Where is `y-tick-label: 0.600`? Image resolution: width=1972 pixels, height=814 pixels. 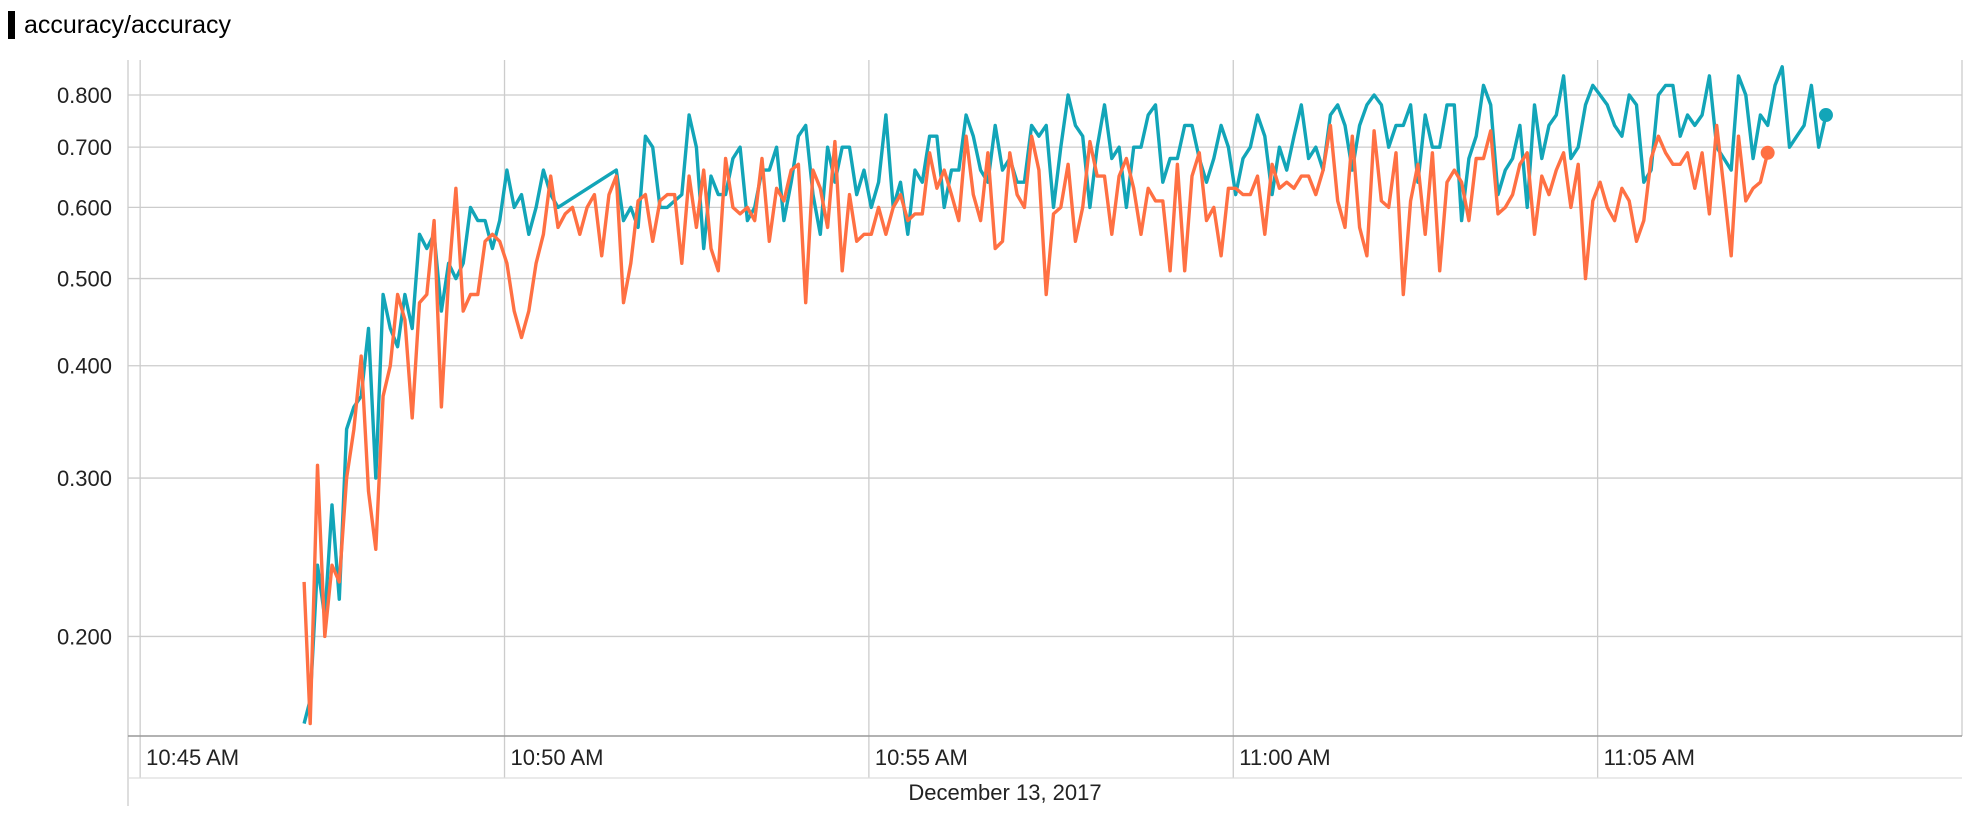
y-tick-label: 0.600 is located at coordinates (84, 207).